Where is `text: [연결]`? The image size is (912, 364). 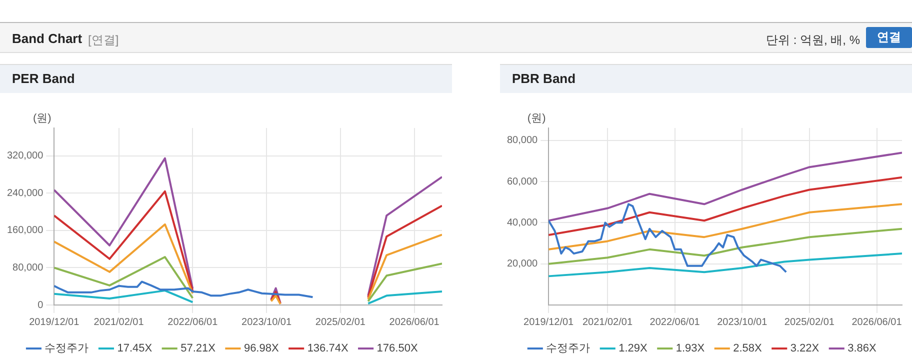
text: [연결] is located at coordinates (103, 40).